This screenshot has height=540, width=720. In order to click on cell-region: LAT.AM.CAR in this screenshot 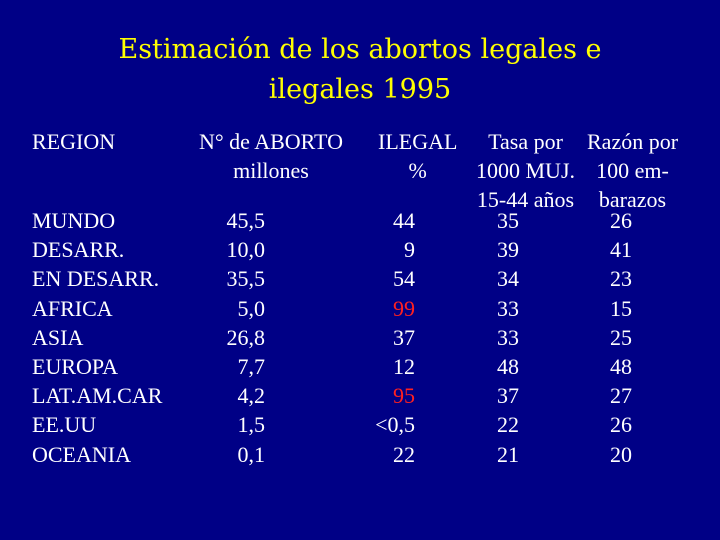, I will do `click(97, 396)`.